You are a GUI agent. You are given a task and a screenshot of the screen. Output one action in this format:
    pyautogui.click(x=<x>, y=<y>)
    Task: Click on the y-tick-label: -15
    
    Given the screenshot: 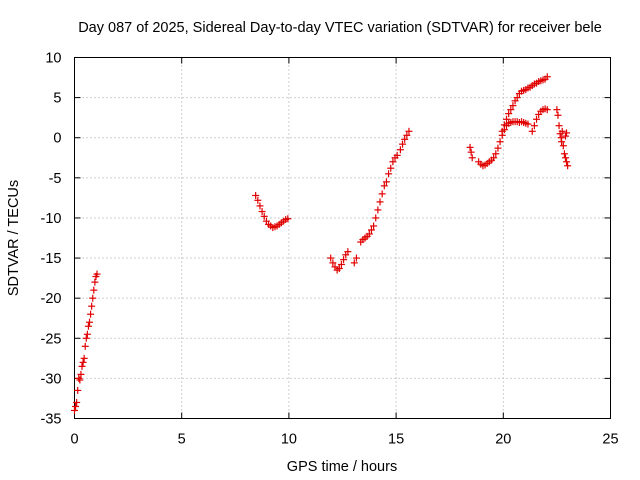 What is the action you would take?
    pyautogui.click(x=51, y=259)
    